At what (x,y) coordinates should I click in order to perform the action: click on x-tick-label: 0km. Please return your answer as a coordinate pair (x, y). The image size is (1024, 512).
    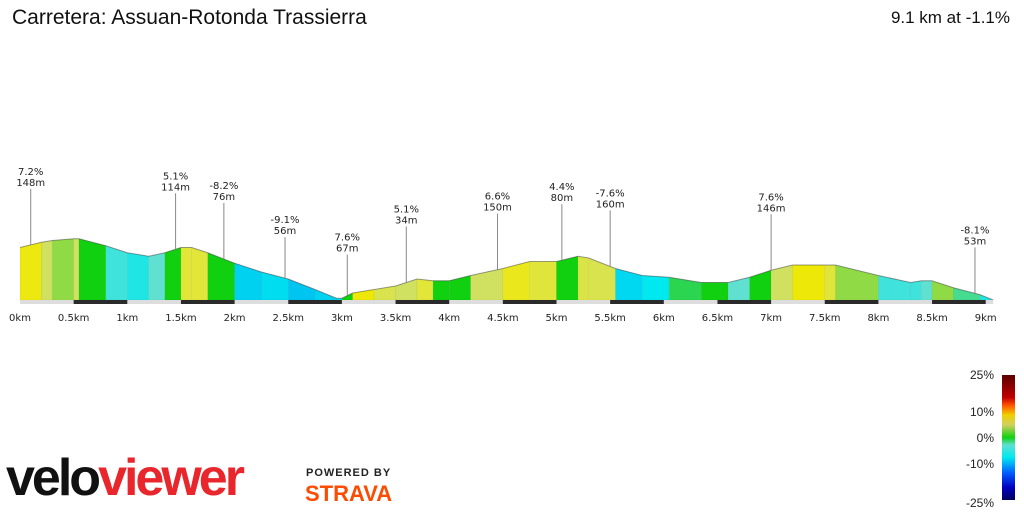
    Looking at the image, I should click on (20, 318).